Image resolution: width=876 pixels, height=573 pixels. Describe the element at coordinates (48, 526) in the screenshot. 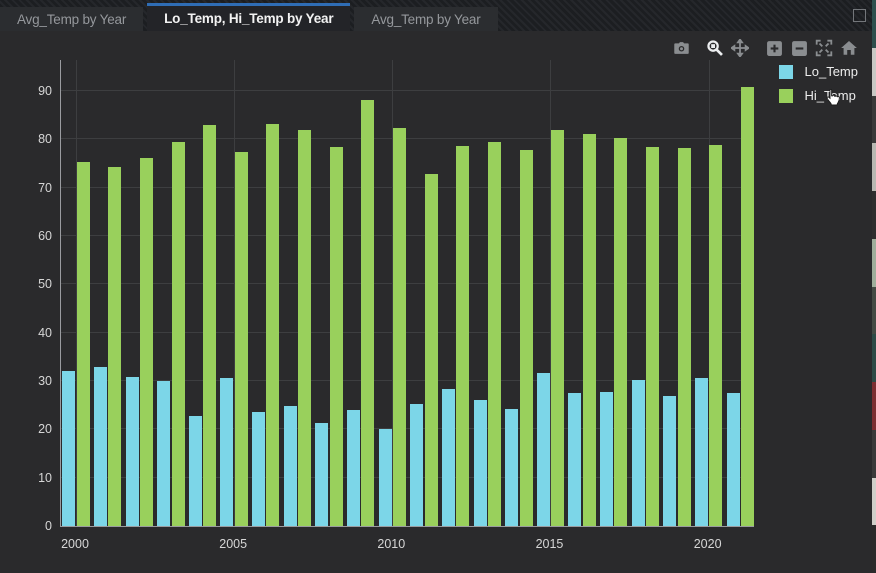

I see `y-tick-label: 0` at that location.